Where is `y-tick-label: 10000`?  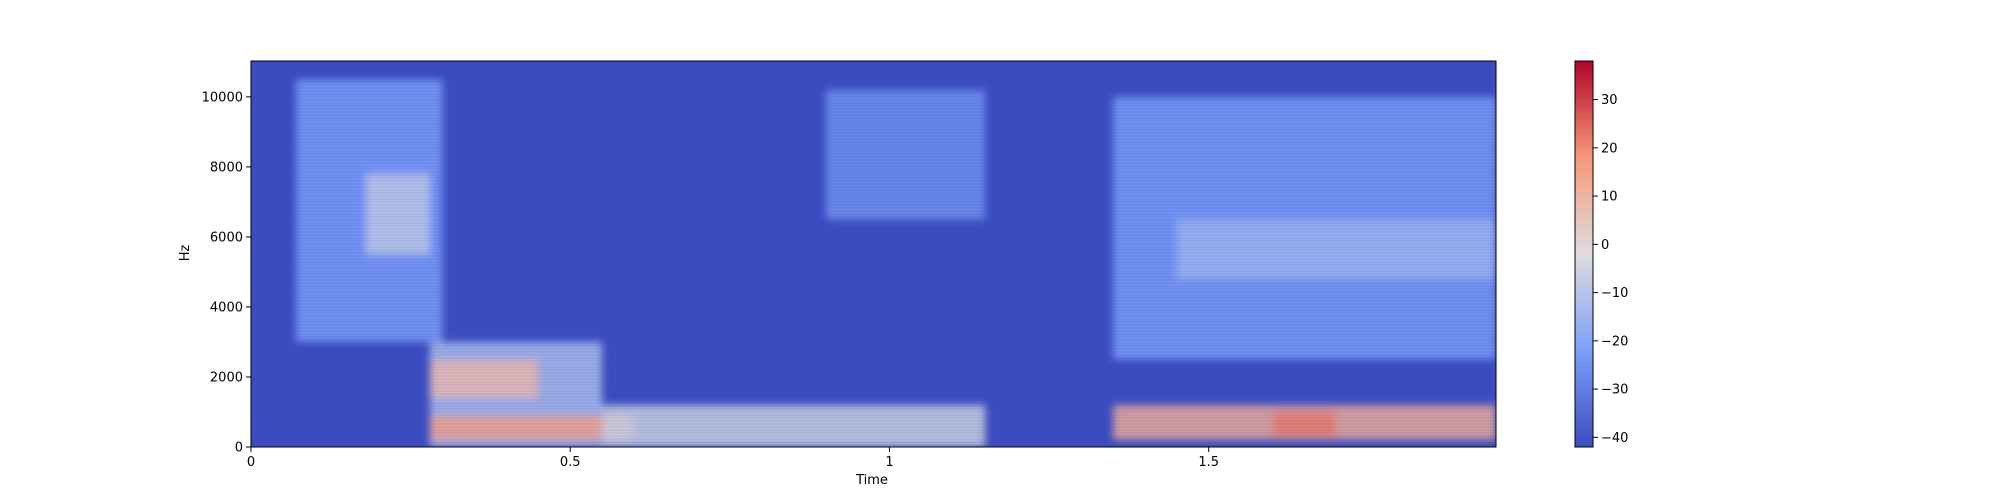
y-tick-label: 10000 is located at coordinates (222, 97).